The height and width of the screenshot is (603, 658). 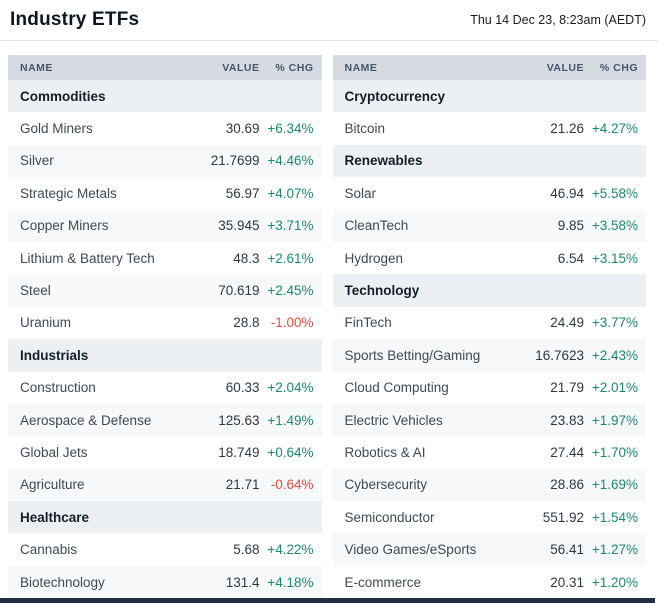 I want to click on etf-name: Construction, so click(x=58, y=388).